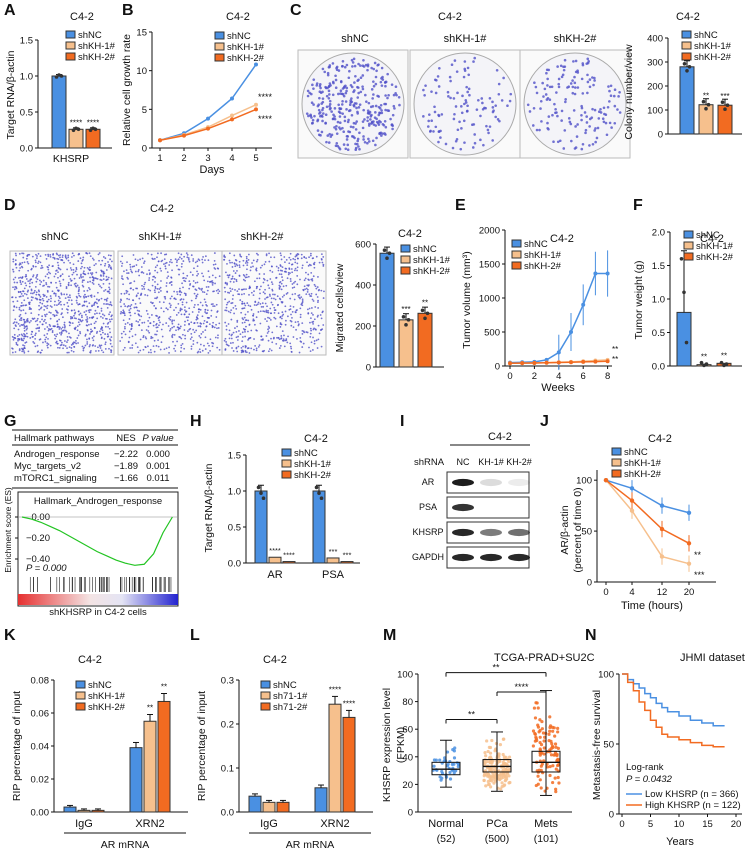 This screenshot has height=857, width=747. Describe the element at coordinates (615, 349) in the screenshot. I see `significance-label: **` at that location.